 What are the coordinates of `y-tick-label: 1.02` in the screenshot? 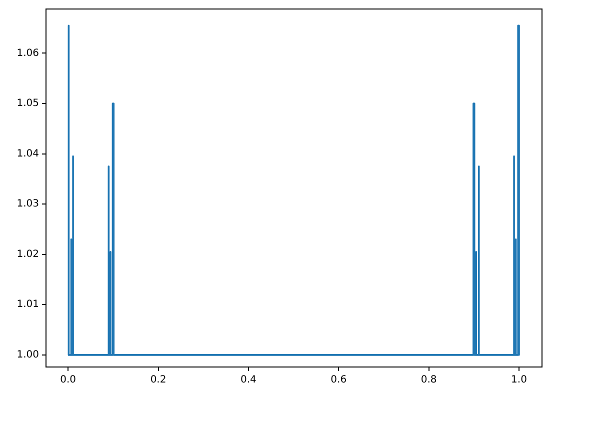 It's located at (27, 254).